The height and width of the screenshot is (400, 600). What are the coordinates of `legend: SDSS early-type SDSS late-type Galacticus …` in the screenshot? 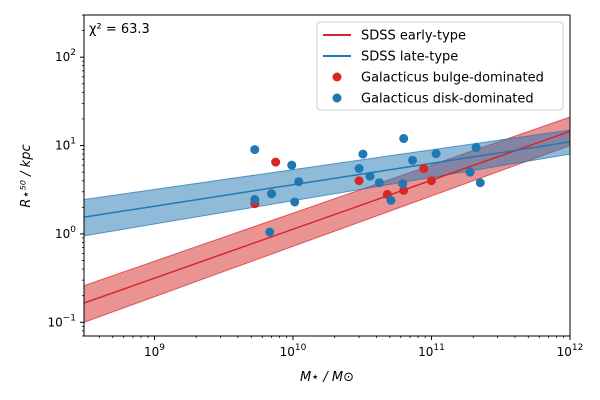 It's located at (440, 66).